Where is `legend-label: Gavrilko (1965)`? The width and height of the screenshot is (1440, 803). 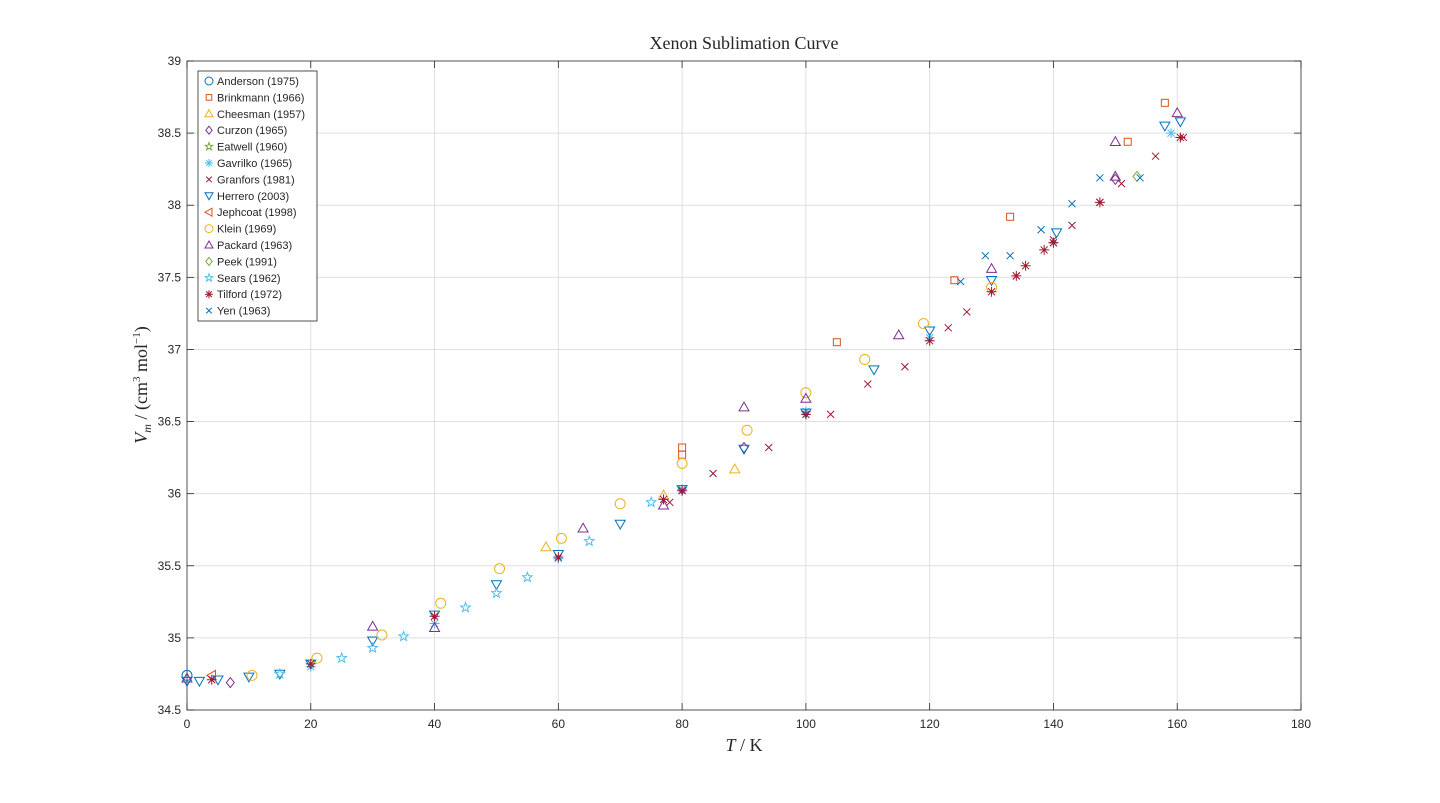 legend-label: Gavrilko (1965) is located at coordinates (254, 164).